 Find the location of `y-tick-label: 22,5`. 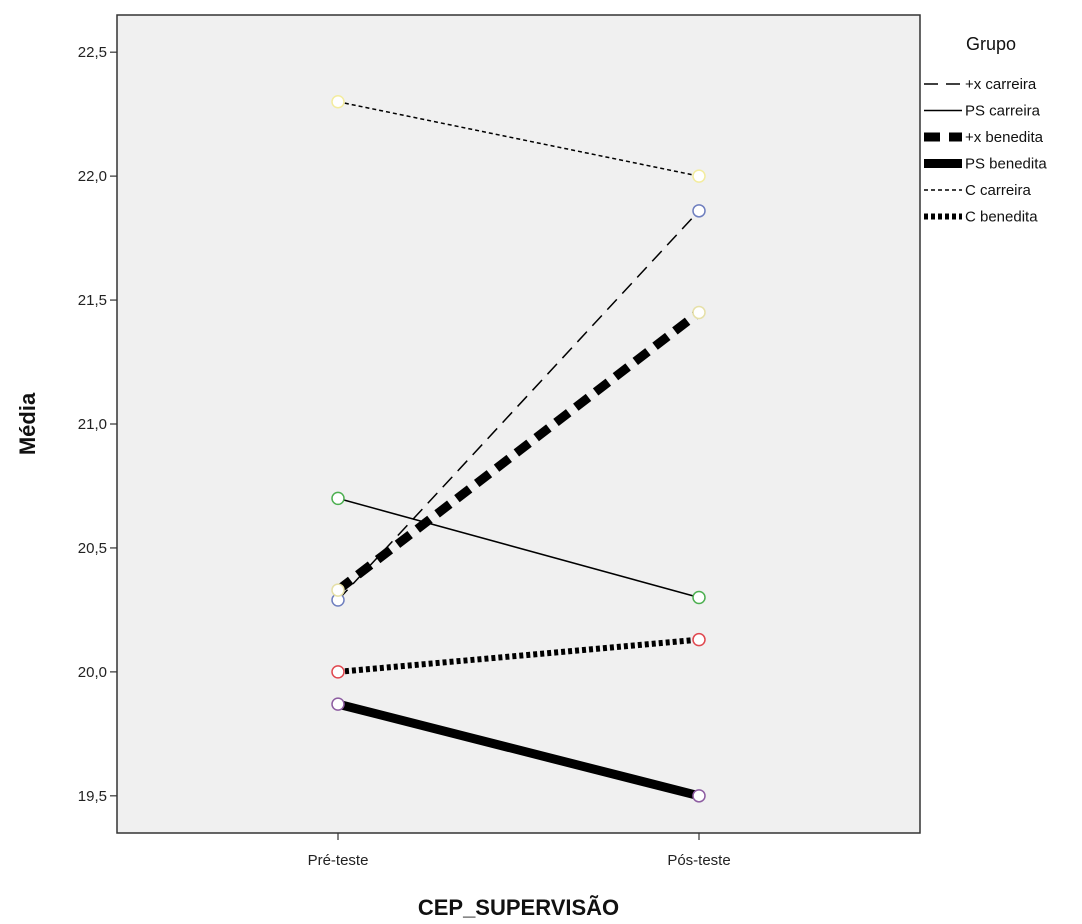

y-tick-label: 22,5 is located at coordinates (92, 52).